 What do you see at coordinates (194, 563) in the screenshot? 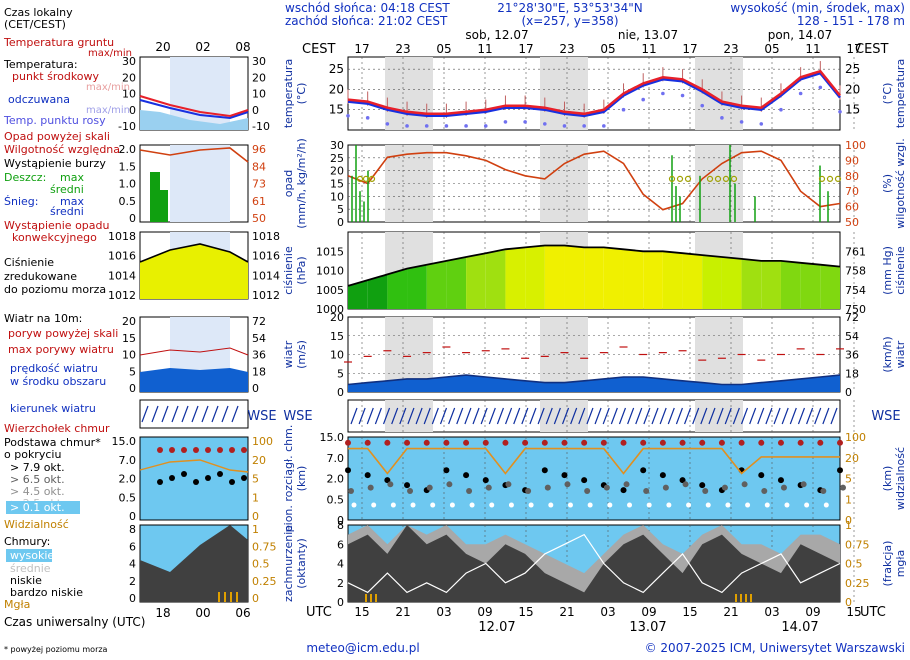
I see `mini-cloud-area` at bounding box center [194, 563].